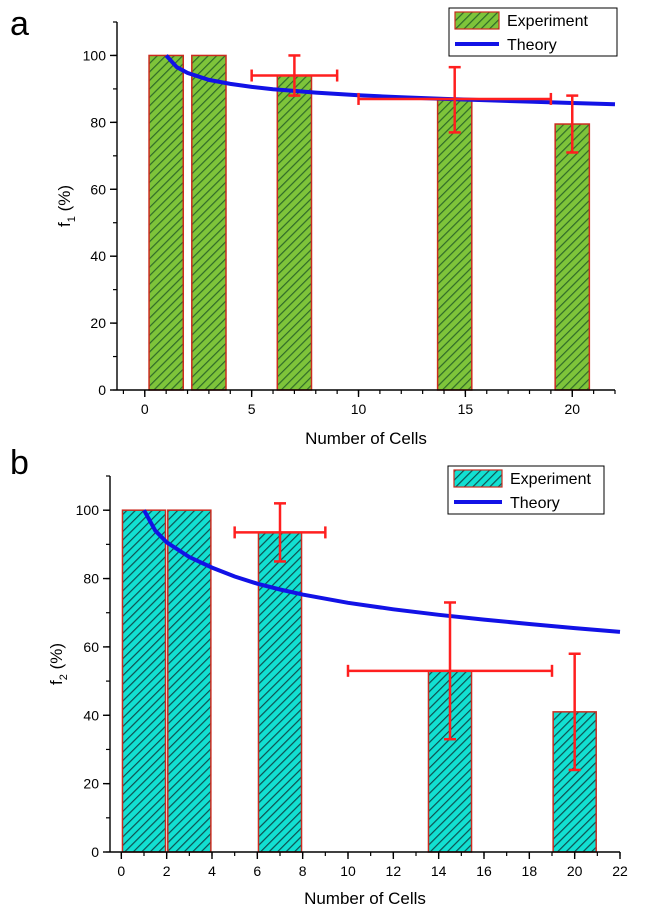  What do you see at coordinates (19, 463) in the screenshot?
I see `panel-label: b` at bounding box center [19, 463].